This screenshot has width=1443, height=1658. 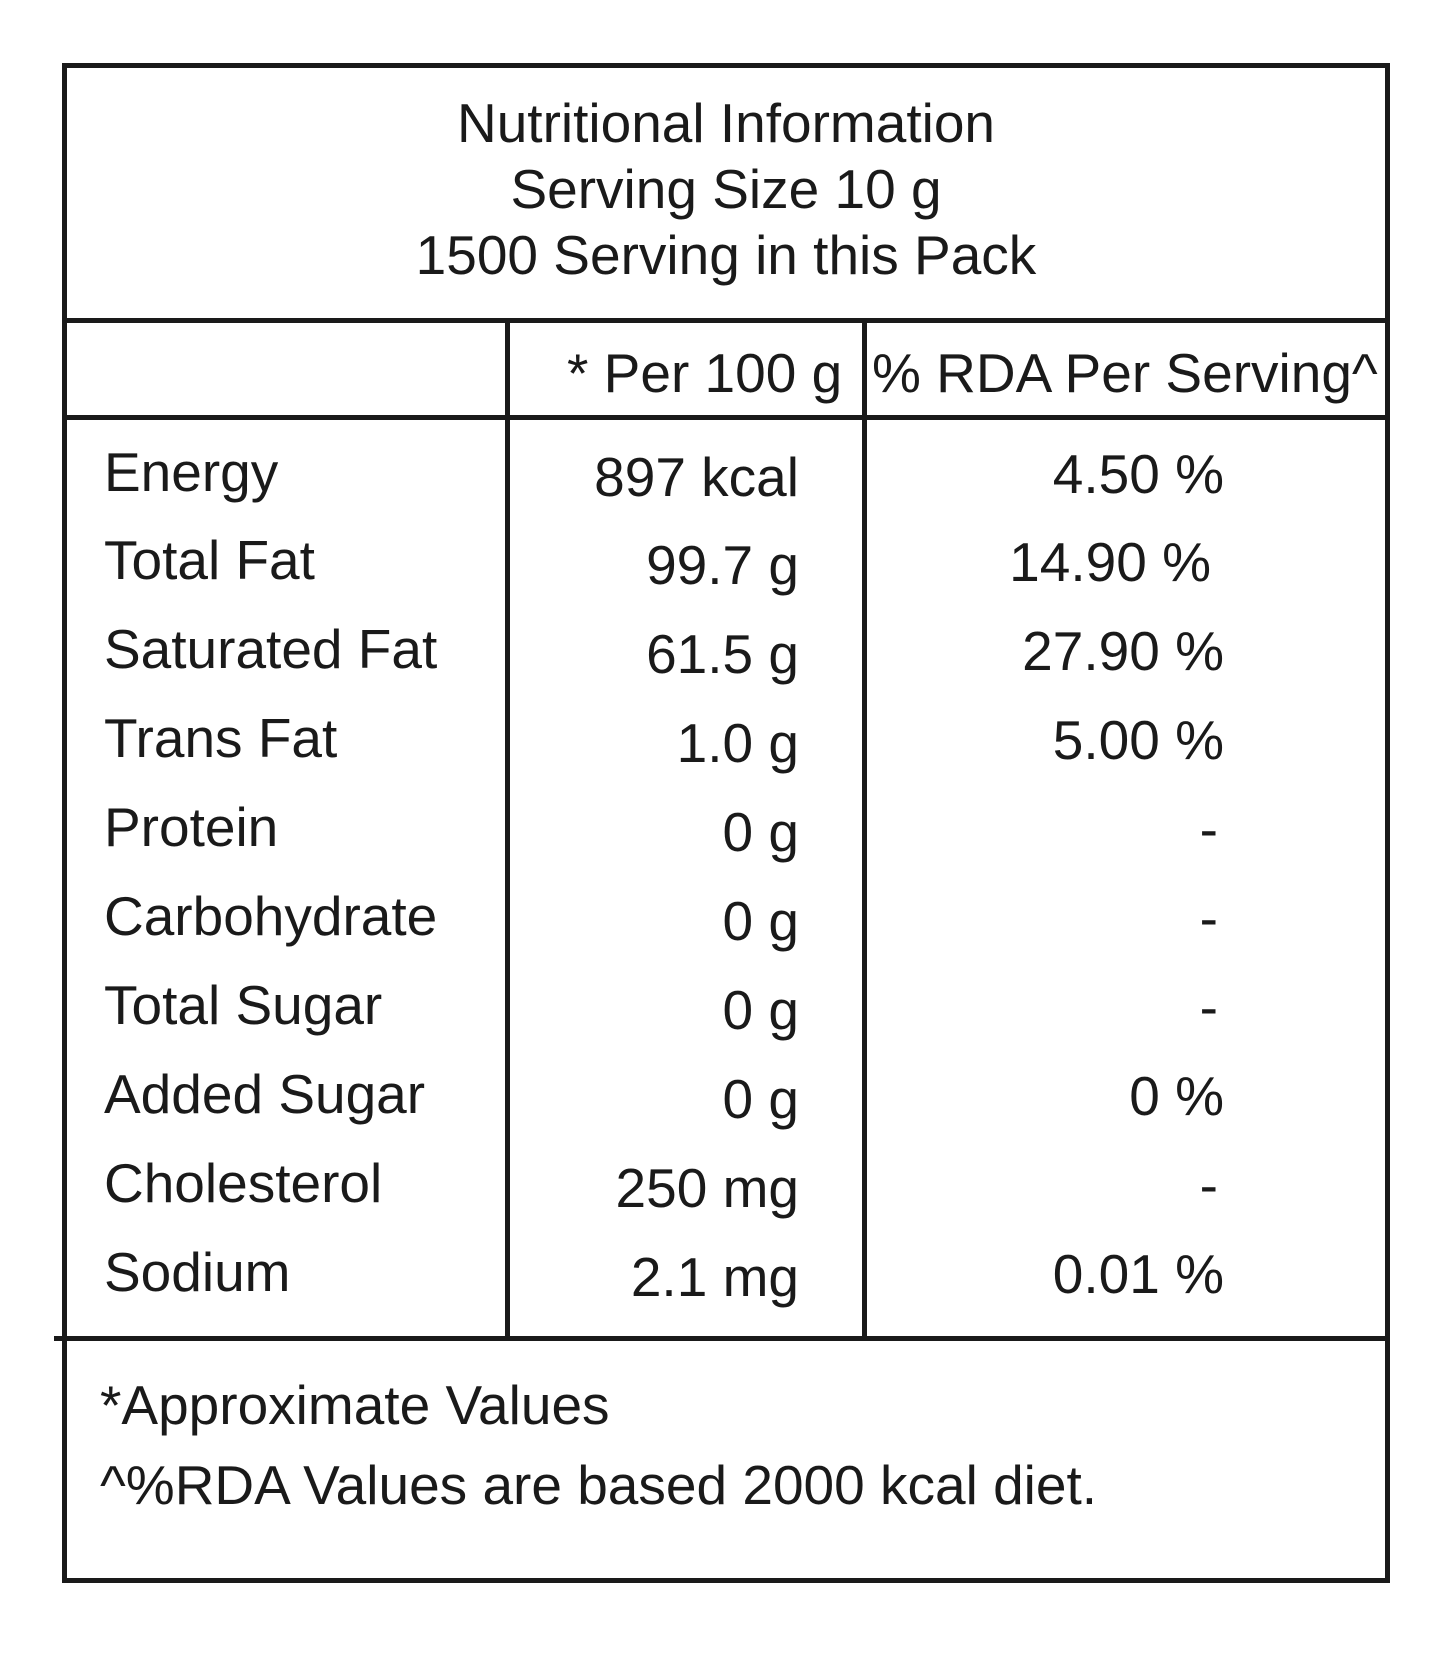 I want to click on row-per-100g-value: 61.5 g, so click(x=722, y=654).